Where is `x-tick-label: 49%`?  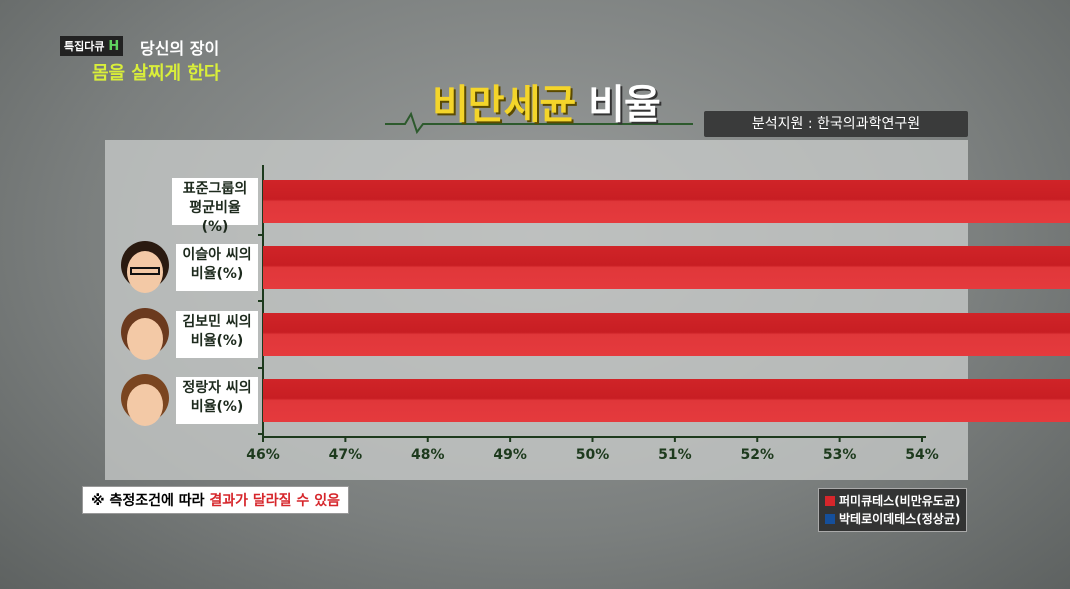 x-tick-label: 49% is located at coordinates (510, 455).